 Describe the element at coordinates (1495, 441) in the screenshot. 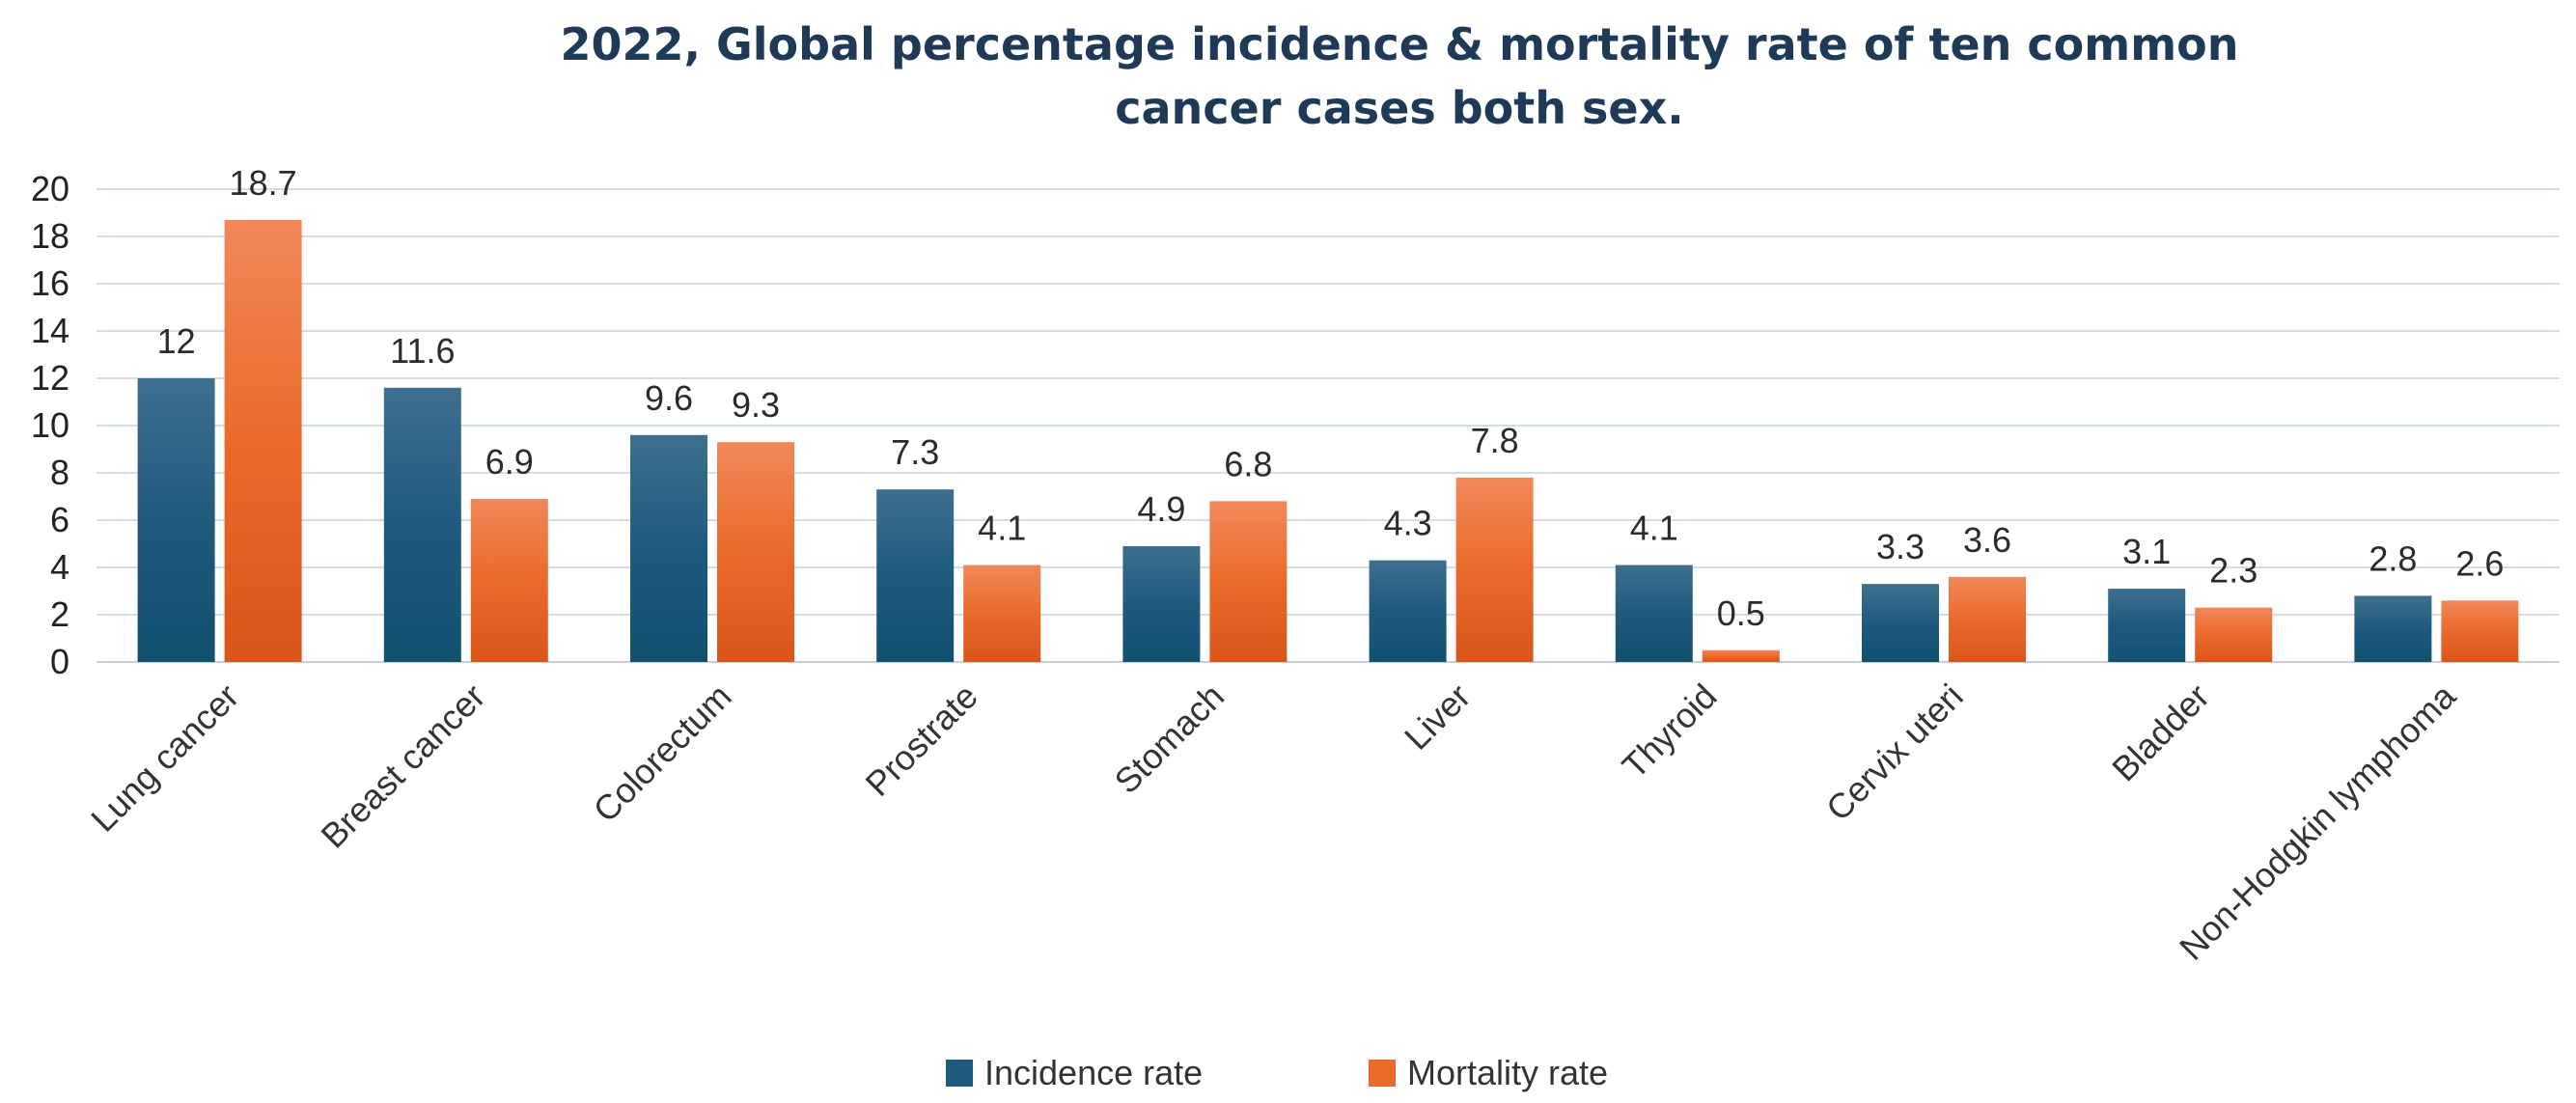

I see `data-label-mortality: 7.8` at that location.